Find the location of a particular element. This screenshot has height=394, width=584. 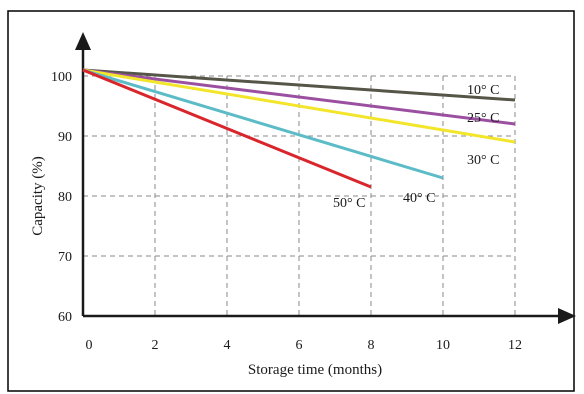

x-tick-label: 0 is located at coordinates (89, 345).